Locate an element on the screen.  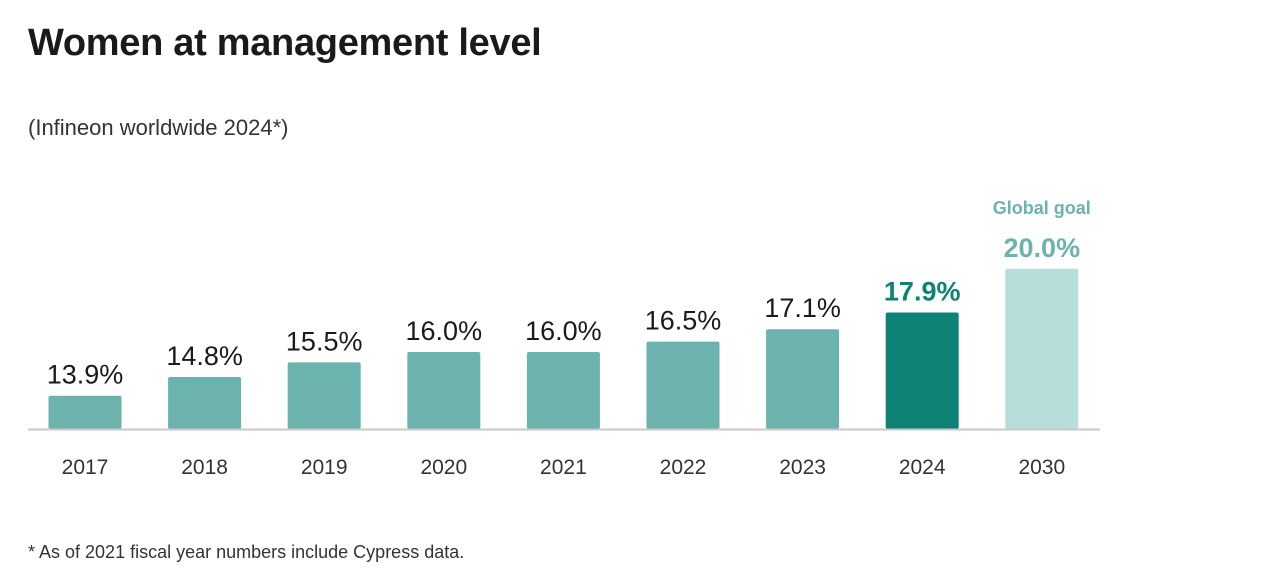
x-tick-label-2023: 2023 is located at coordinates (802, 467).